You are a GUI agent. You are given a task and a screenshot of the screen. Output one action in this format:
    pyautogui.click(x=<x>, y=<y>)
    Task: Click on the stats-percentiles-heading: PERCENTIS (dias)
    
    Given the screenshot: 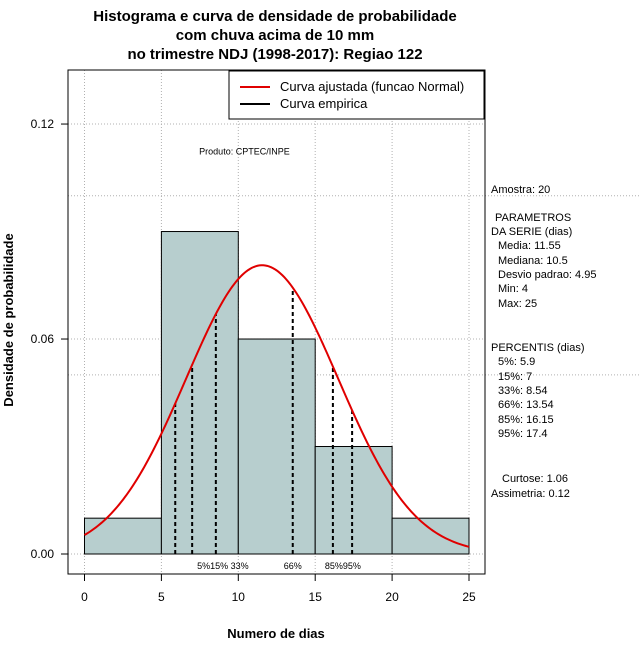 What is the action you would take?
    pyautogui.click(x=538, y=348)
    